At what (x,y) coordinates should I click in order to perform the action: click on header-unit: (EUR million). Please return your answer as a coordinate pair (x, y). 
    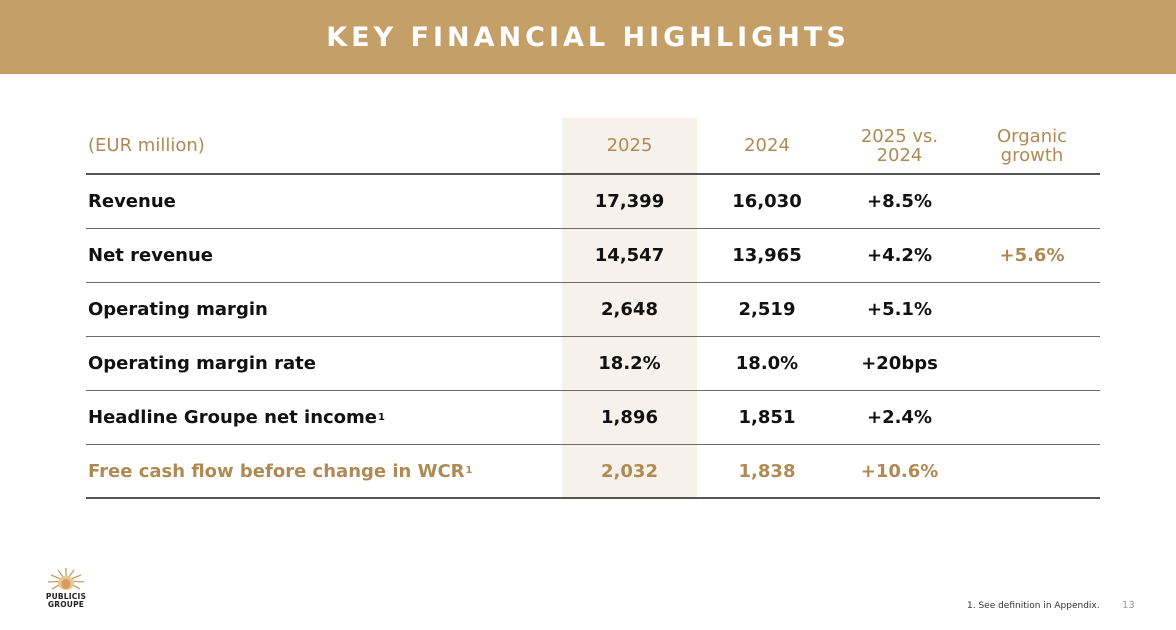
    Looking at the image, I should click on (146, 145).